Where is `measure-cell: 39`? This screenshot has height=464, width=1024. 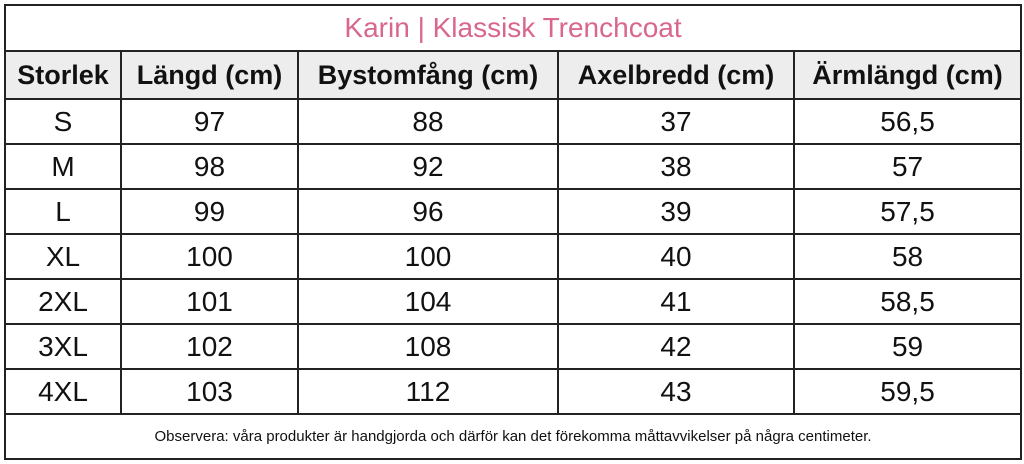 measure-cell: 39 is located at coordinates (676, 211).